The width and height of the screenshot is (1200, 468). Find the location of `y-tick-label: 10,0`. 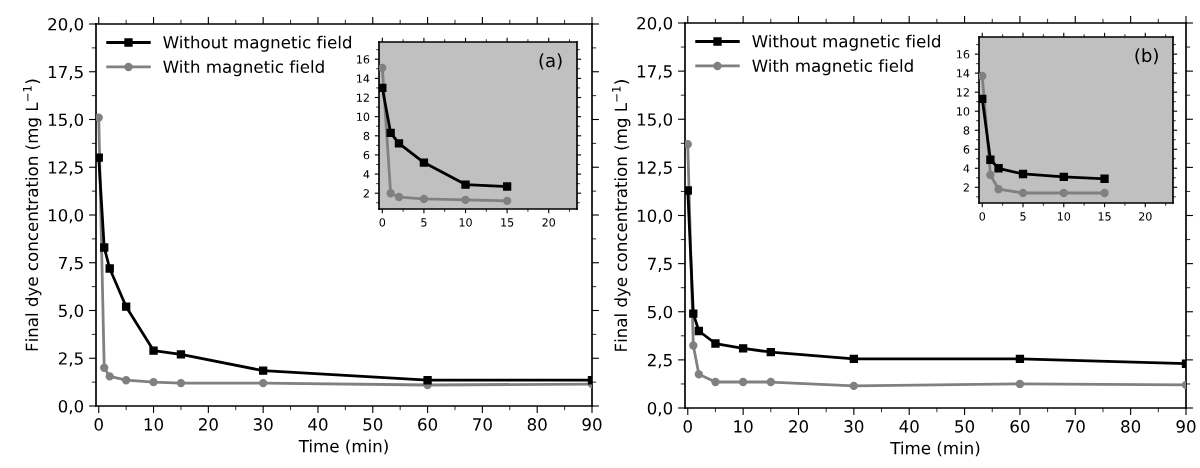

y-tick-label: 10,0 is located at coordinates (66, 216).